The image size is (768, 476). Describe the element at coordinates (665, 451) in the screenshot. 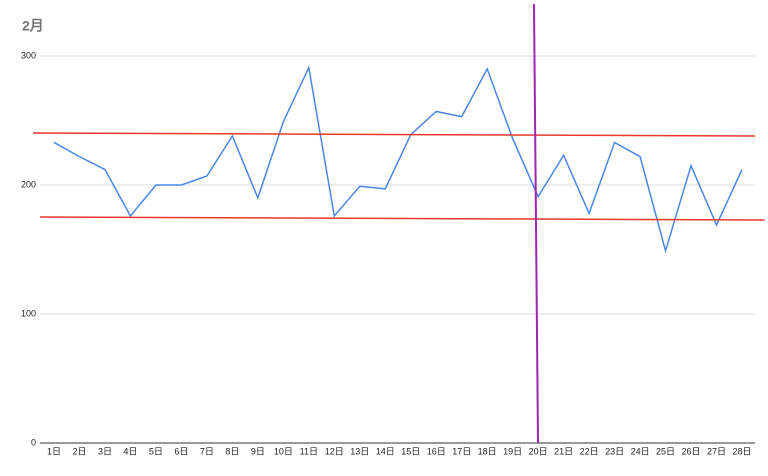

I see `x-tick-label: 25日` at that location.